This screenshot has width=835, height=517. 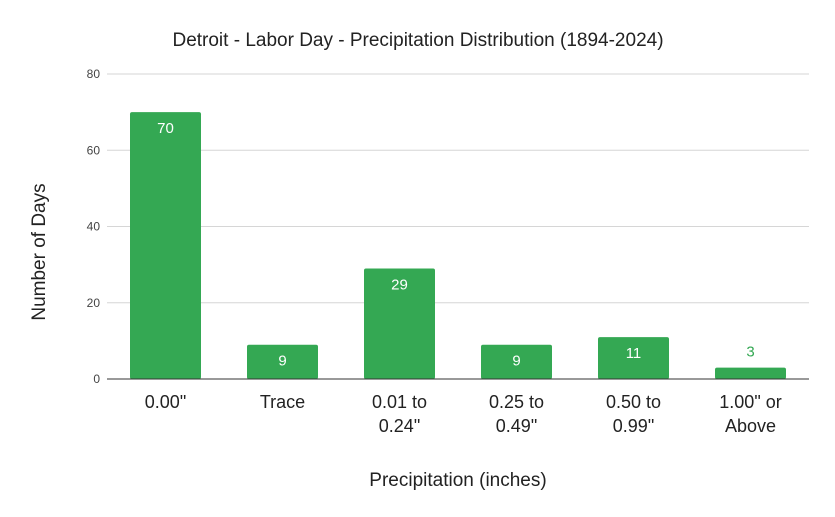 What do you see at coordinates (516, 414) in the screenshot?
I see `x-tick-label: 0.25 to 0.49"` at bounding box center [516, 414].